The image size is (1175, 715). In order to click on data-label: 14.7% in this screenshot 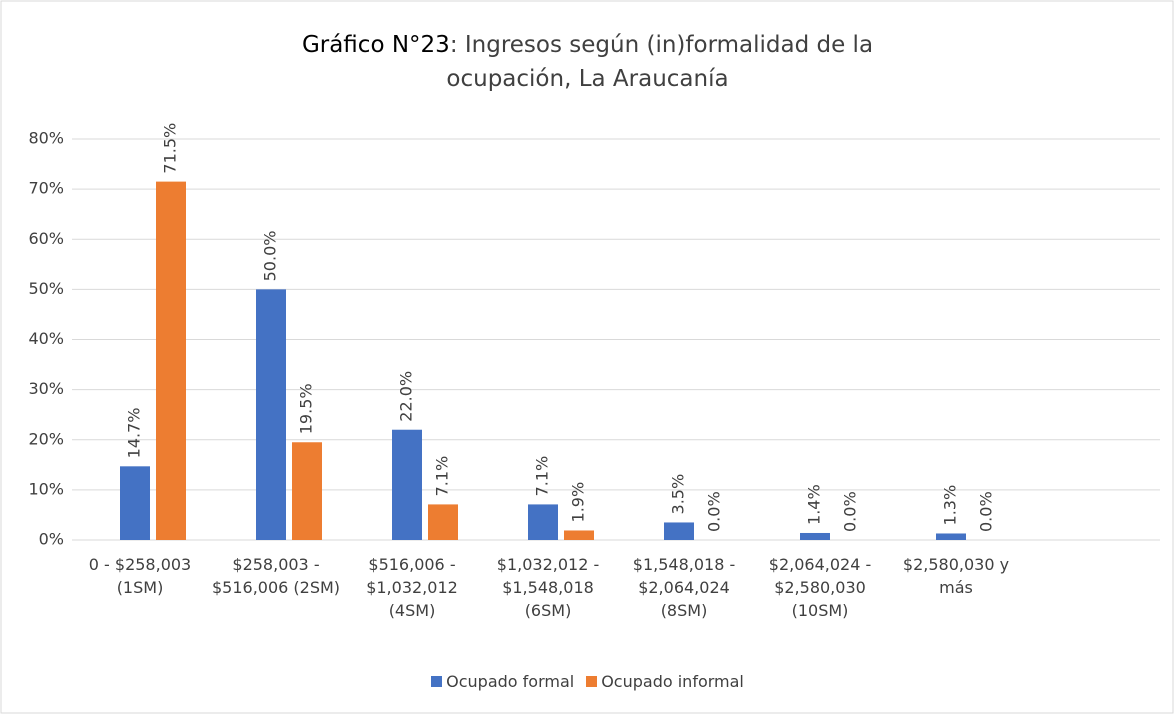, I will do `click(134, 432)`.